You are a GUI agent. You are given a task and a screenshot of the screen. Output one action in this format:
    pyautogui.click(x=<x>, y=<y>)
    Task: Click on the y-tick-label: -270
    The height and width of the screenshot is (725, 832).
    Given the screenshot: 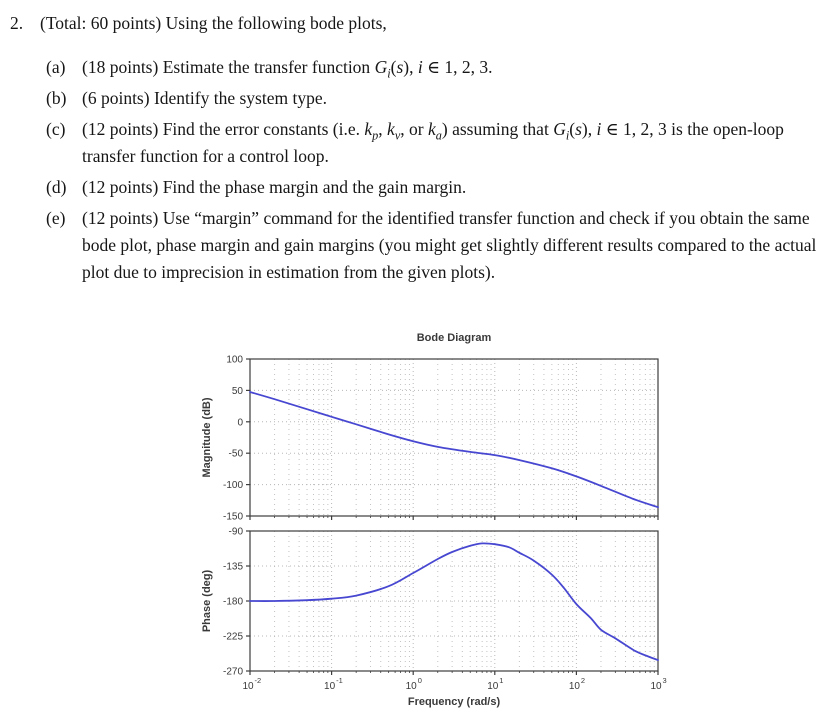 What is the action you would take?
    pyautogui.click(x=233, y=672)
    